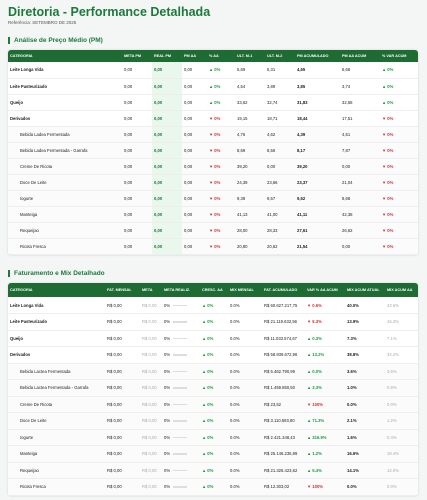 This screenshot has height=500, width=427. Describe the element at coordinates (242, 182) in the screenshot. I see `cell-text: 24,39` at that location.